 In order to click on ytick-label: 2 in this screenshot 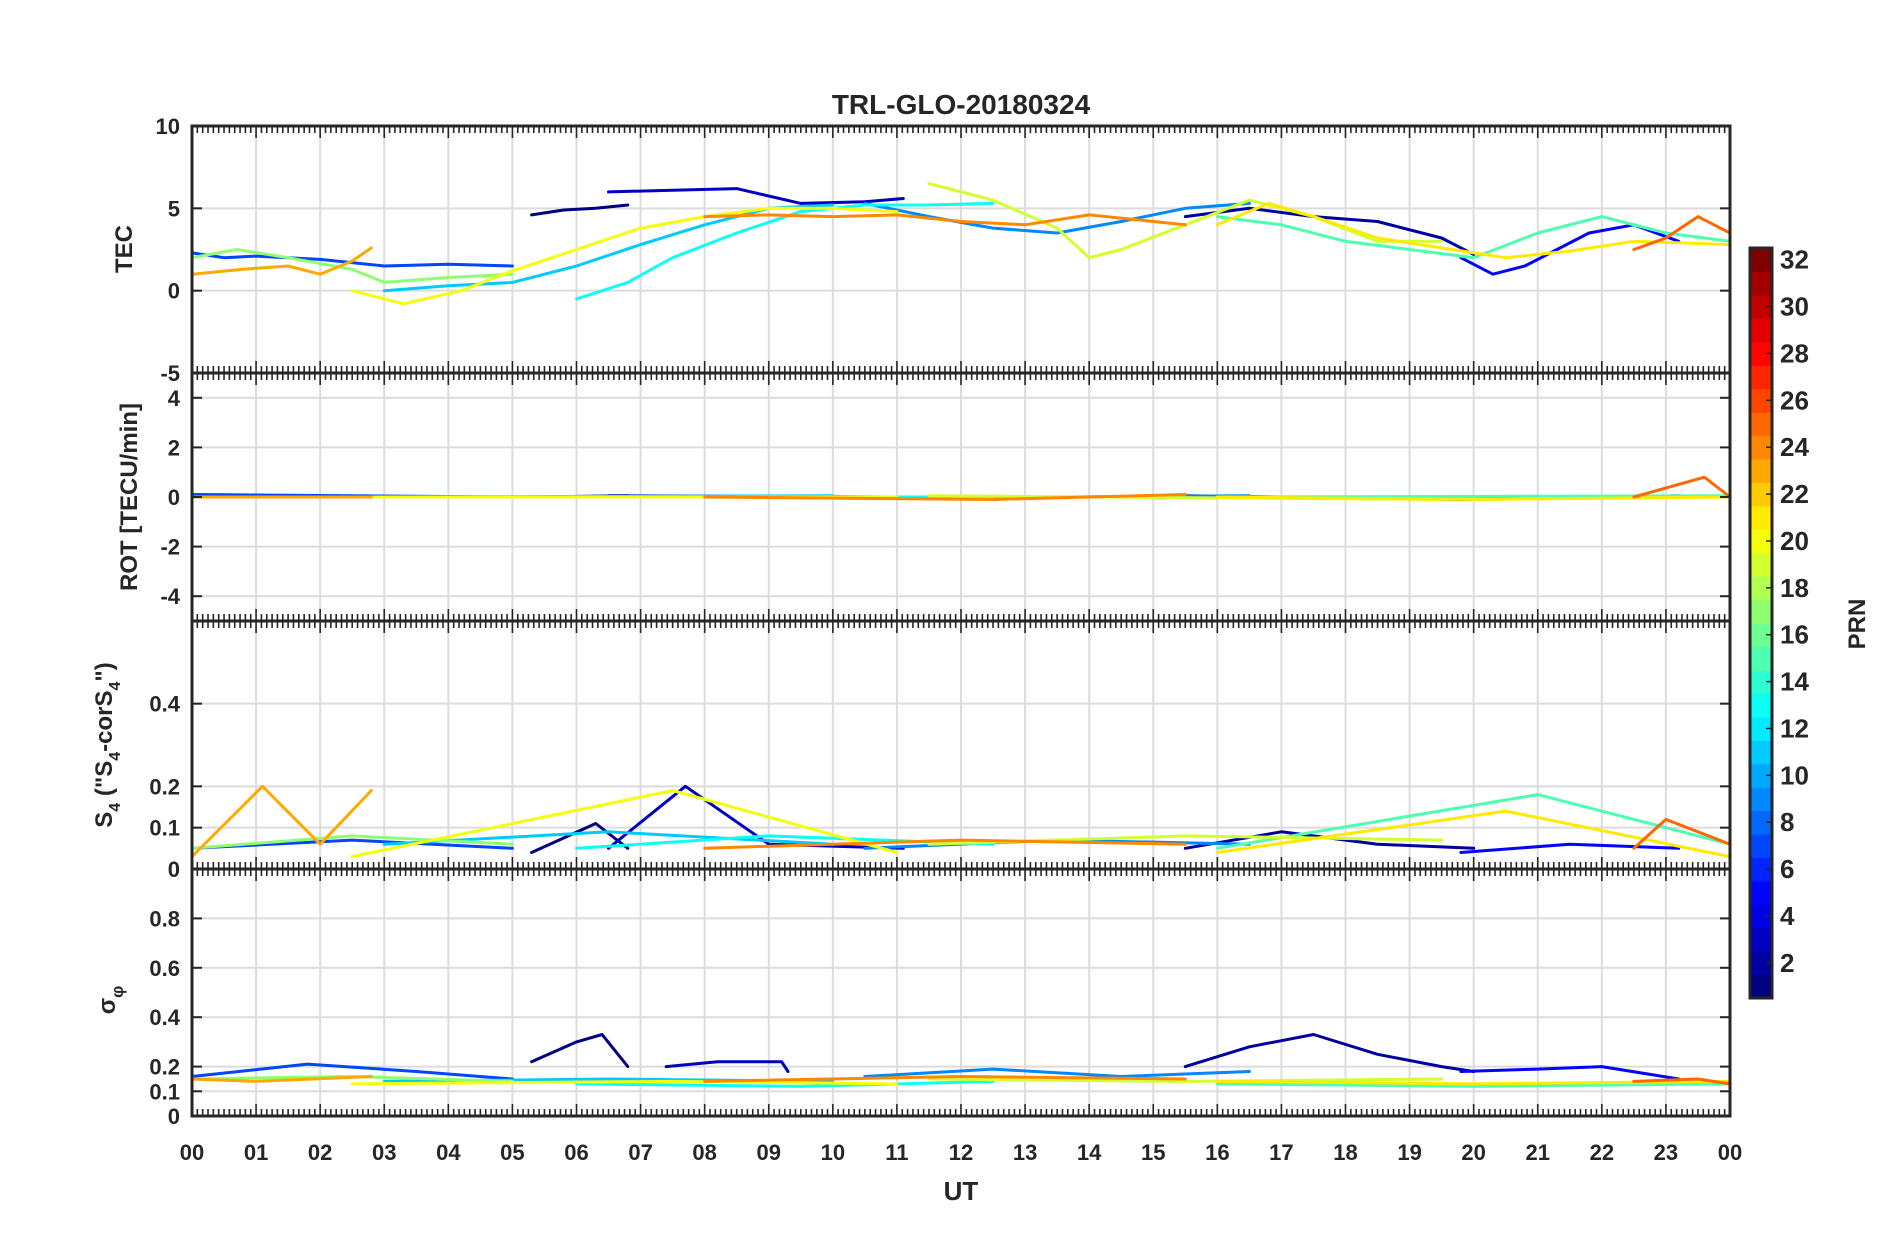, I will do `click(174, 447)`.